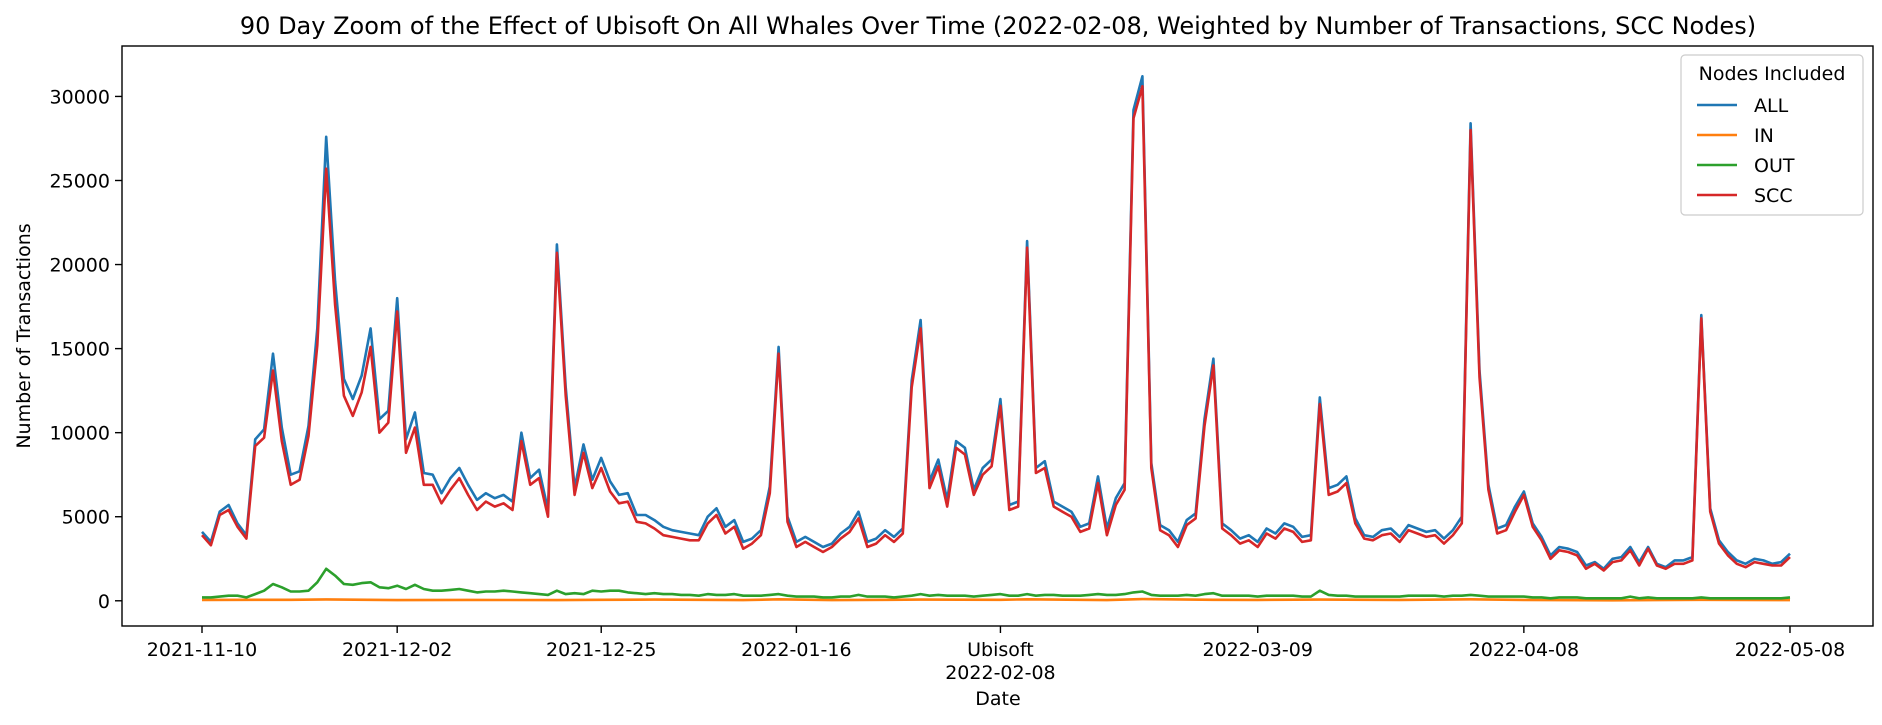  What do you see at coordinates (1773, 196) in the screenshot?
I see `legend-label-scc: SCC` at bounding box center [1773, 196].